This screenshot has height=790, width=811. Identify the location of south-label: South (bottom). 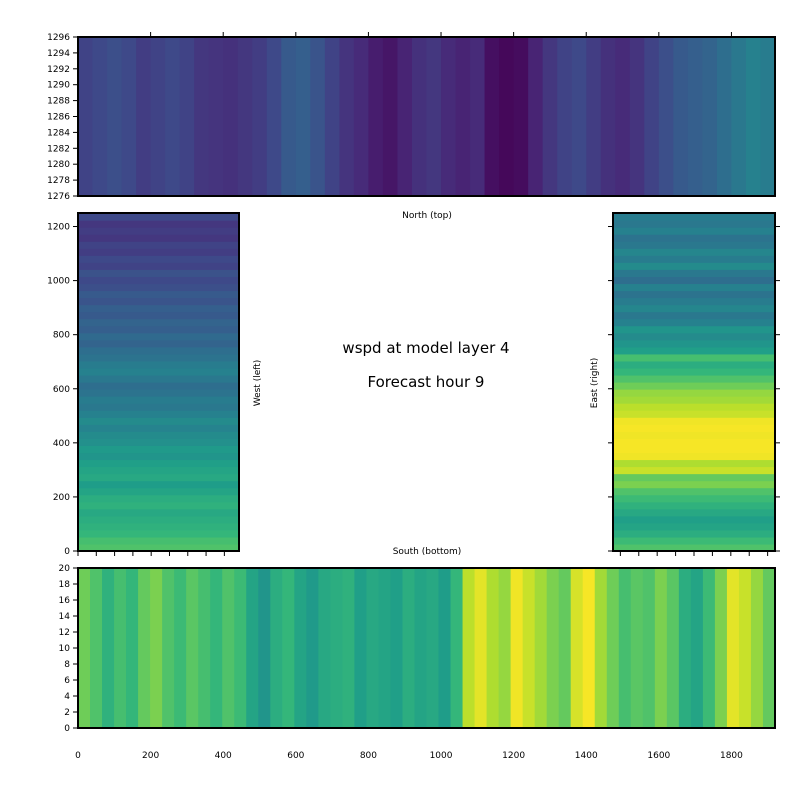
(427, 552).